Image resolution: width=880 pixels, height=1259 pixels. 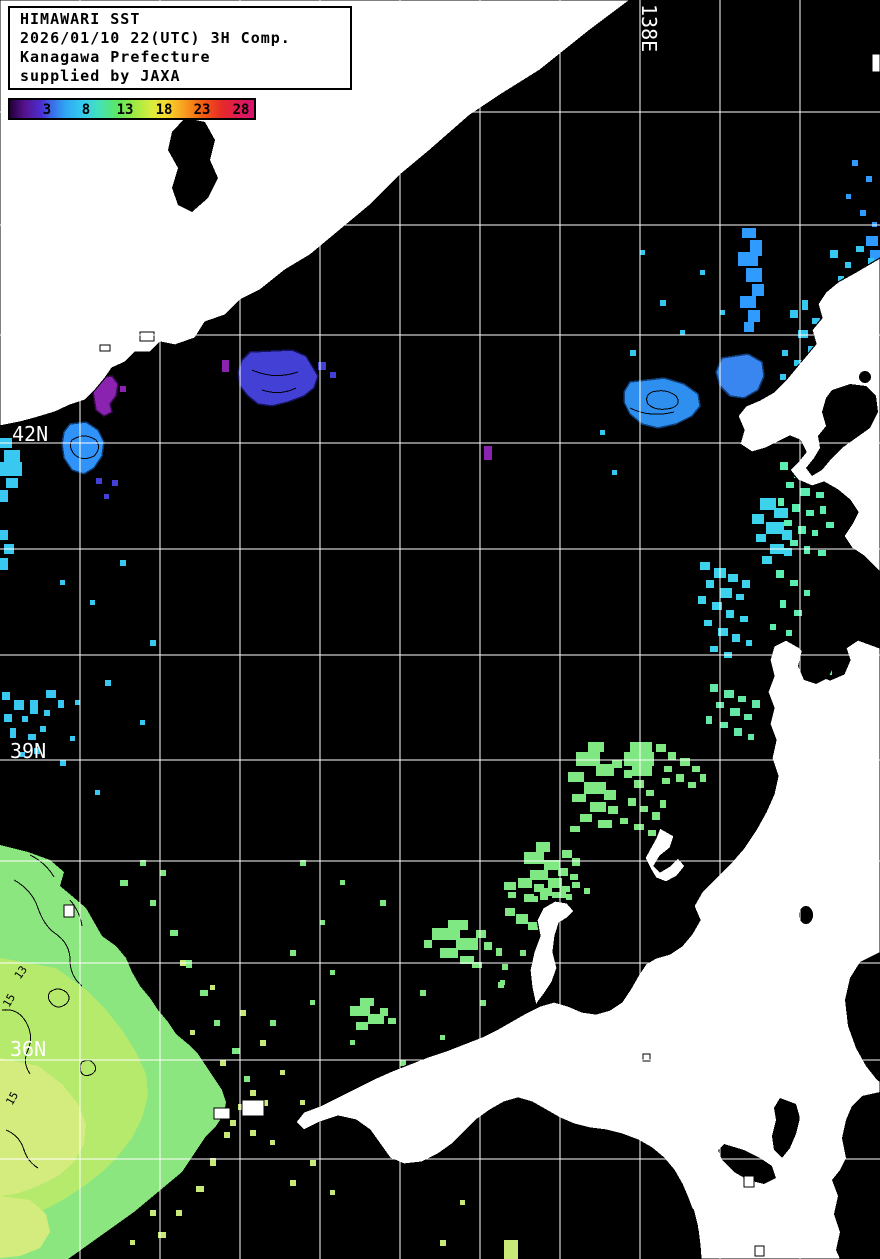 I want to click on sst-blueviolet-blob, so click(x=278, y=378).